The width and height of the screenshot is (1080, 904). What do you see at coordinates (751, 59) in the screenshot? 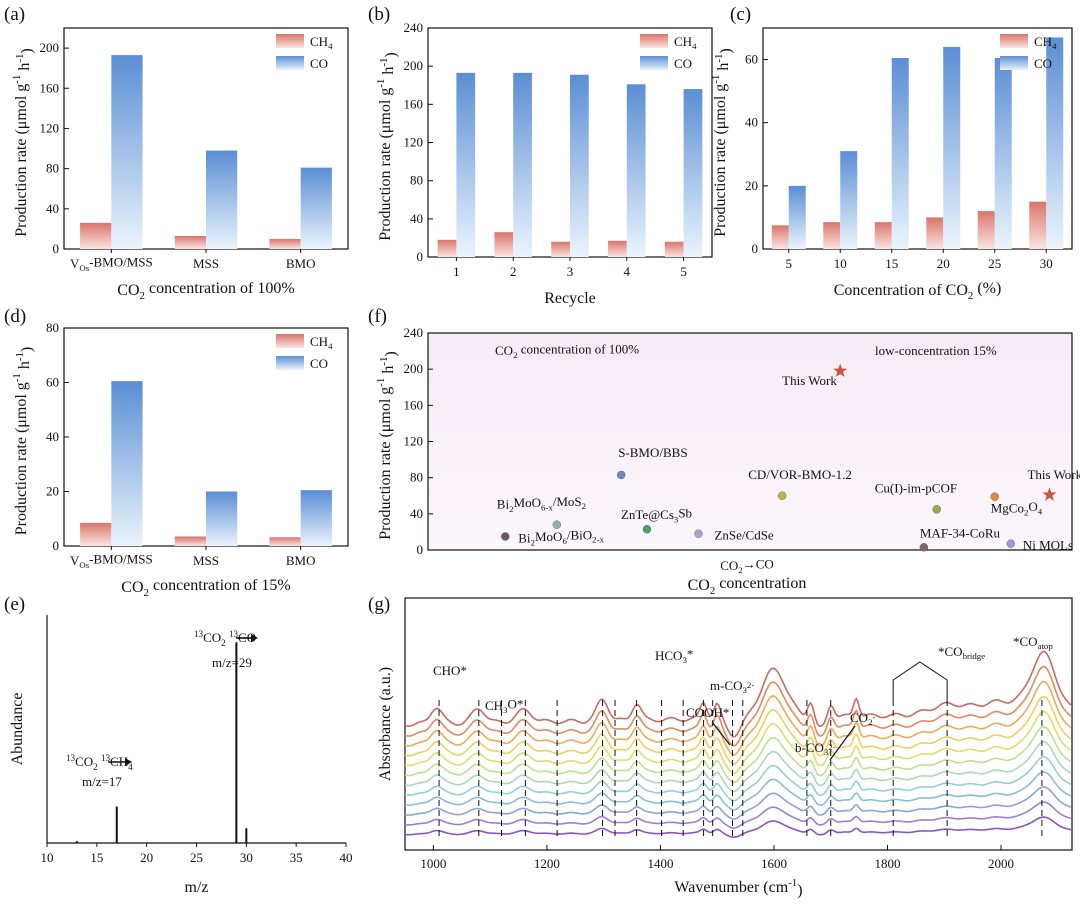
I see `y-tick-label: 60` at bounding box center [751, 59].